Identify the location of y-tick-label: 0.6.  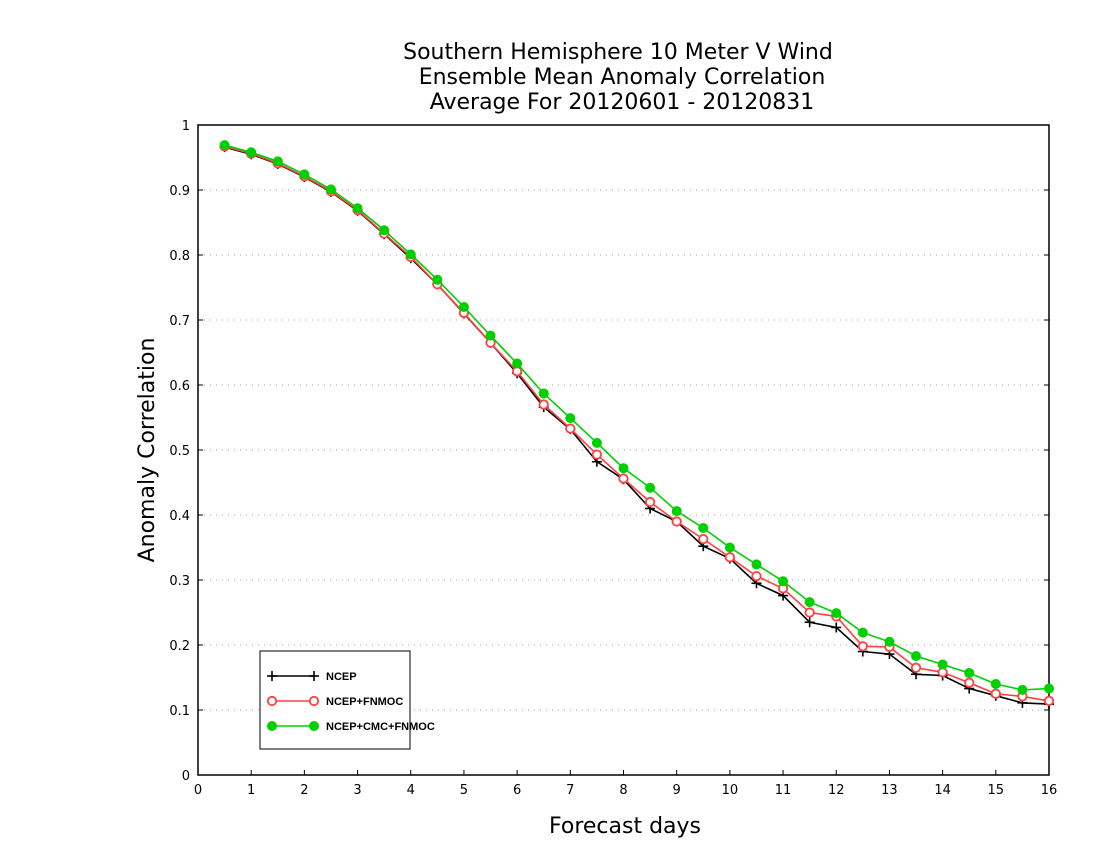
(179, 386).